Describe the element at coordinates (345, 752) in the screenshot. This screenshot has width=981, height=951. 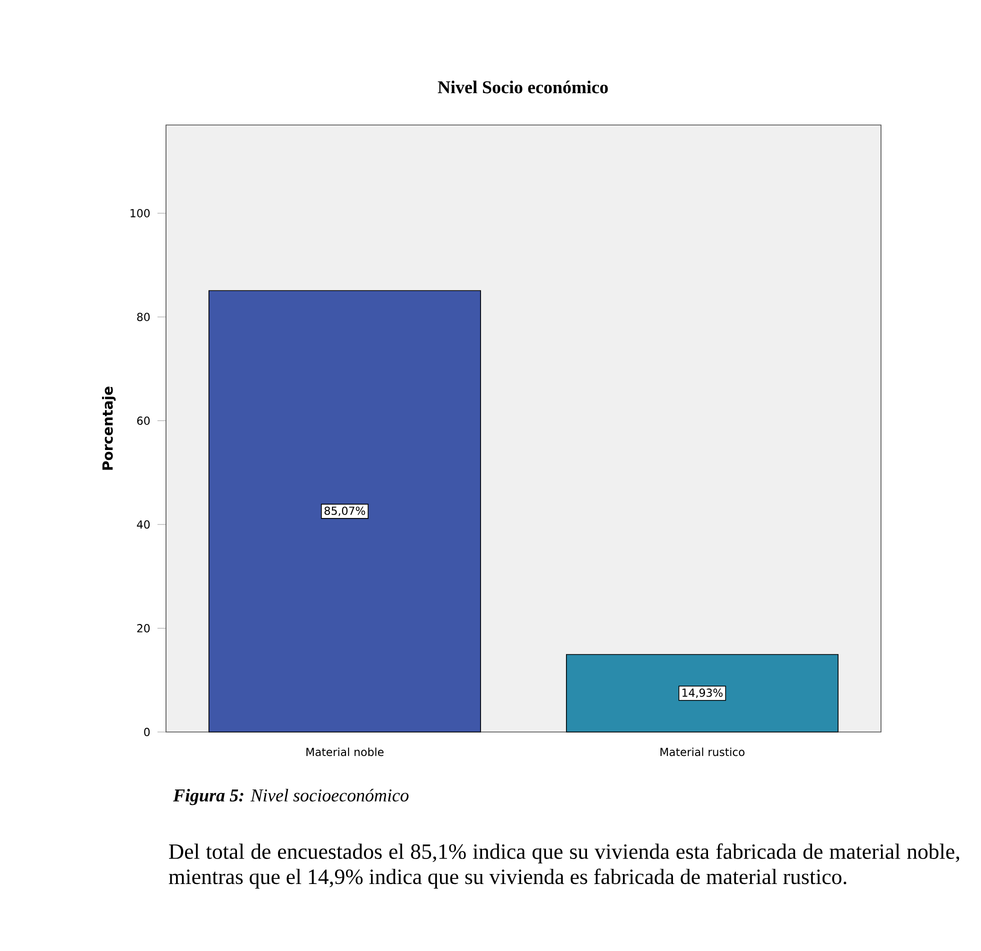
I see `x-tick-label: Material noble` at that location.